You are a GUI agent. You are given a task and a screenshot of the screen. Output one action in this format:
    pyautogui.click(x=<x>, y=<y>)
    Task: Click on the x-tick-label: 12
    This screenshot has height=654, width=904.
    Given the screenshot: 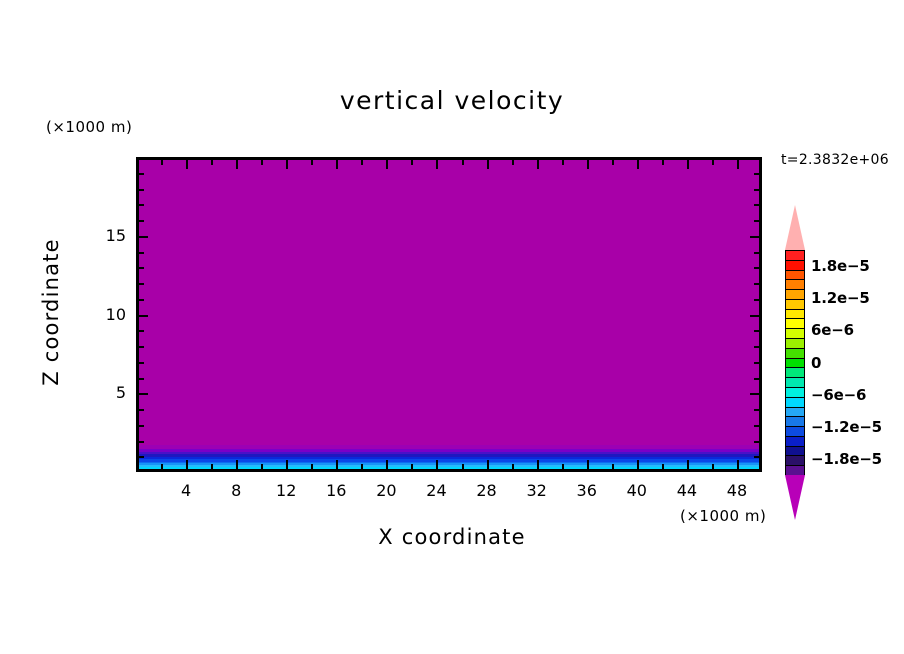 What is the action you would take?
    pyautogui.click(x=286, y=490)
    